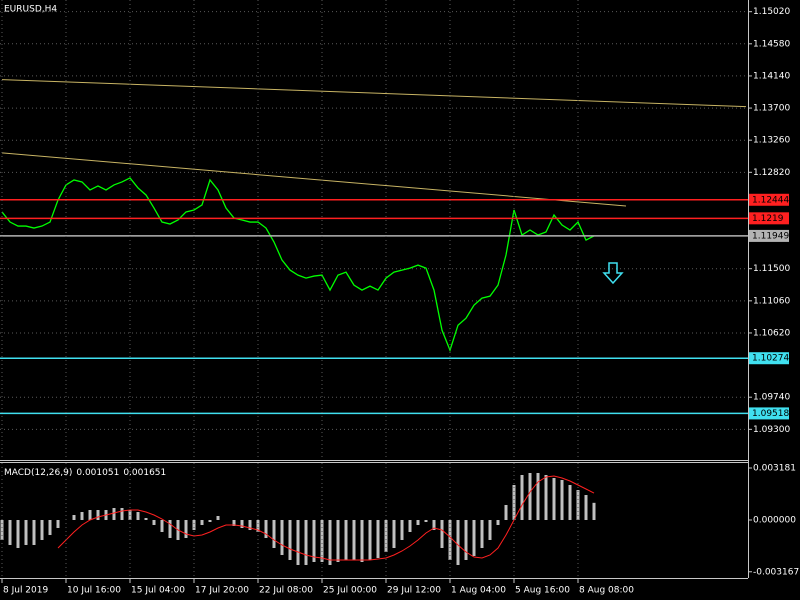 Image resolution: width=800 pixels, height=600 pixels. Describe the element at coordinates (771, 333) in the screenshot. I see `y-tick-label: 1.10620` at that location.